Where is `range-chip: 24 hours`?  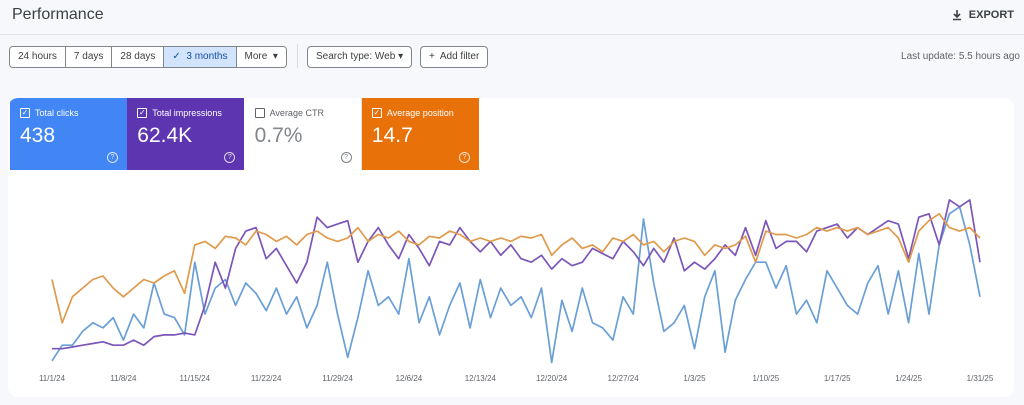 range-chip: 24 hours is located at coordinates (38, 57).